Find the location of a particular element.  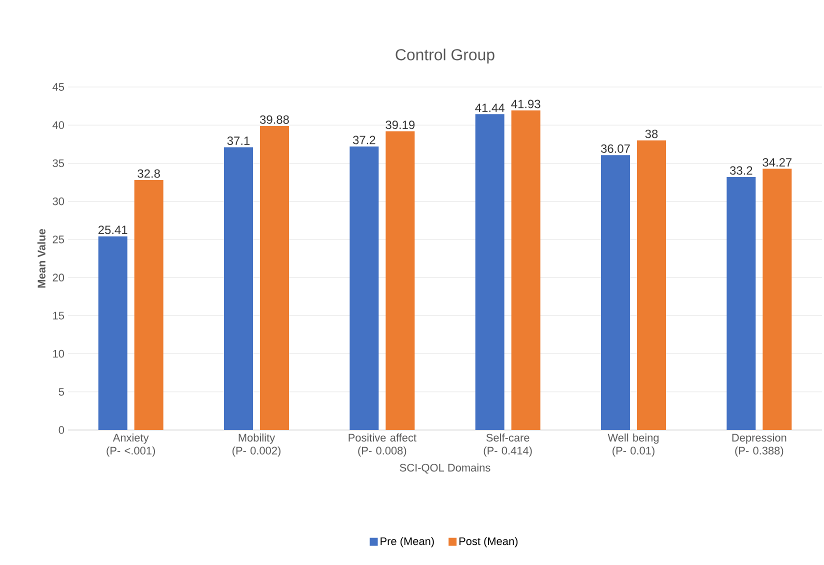

y-tick-label: 10 is located at coordinates (58, 354).